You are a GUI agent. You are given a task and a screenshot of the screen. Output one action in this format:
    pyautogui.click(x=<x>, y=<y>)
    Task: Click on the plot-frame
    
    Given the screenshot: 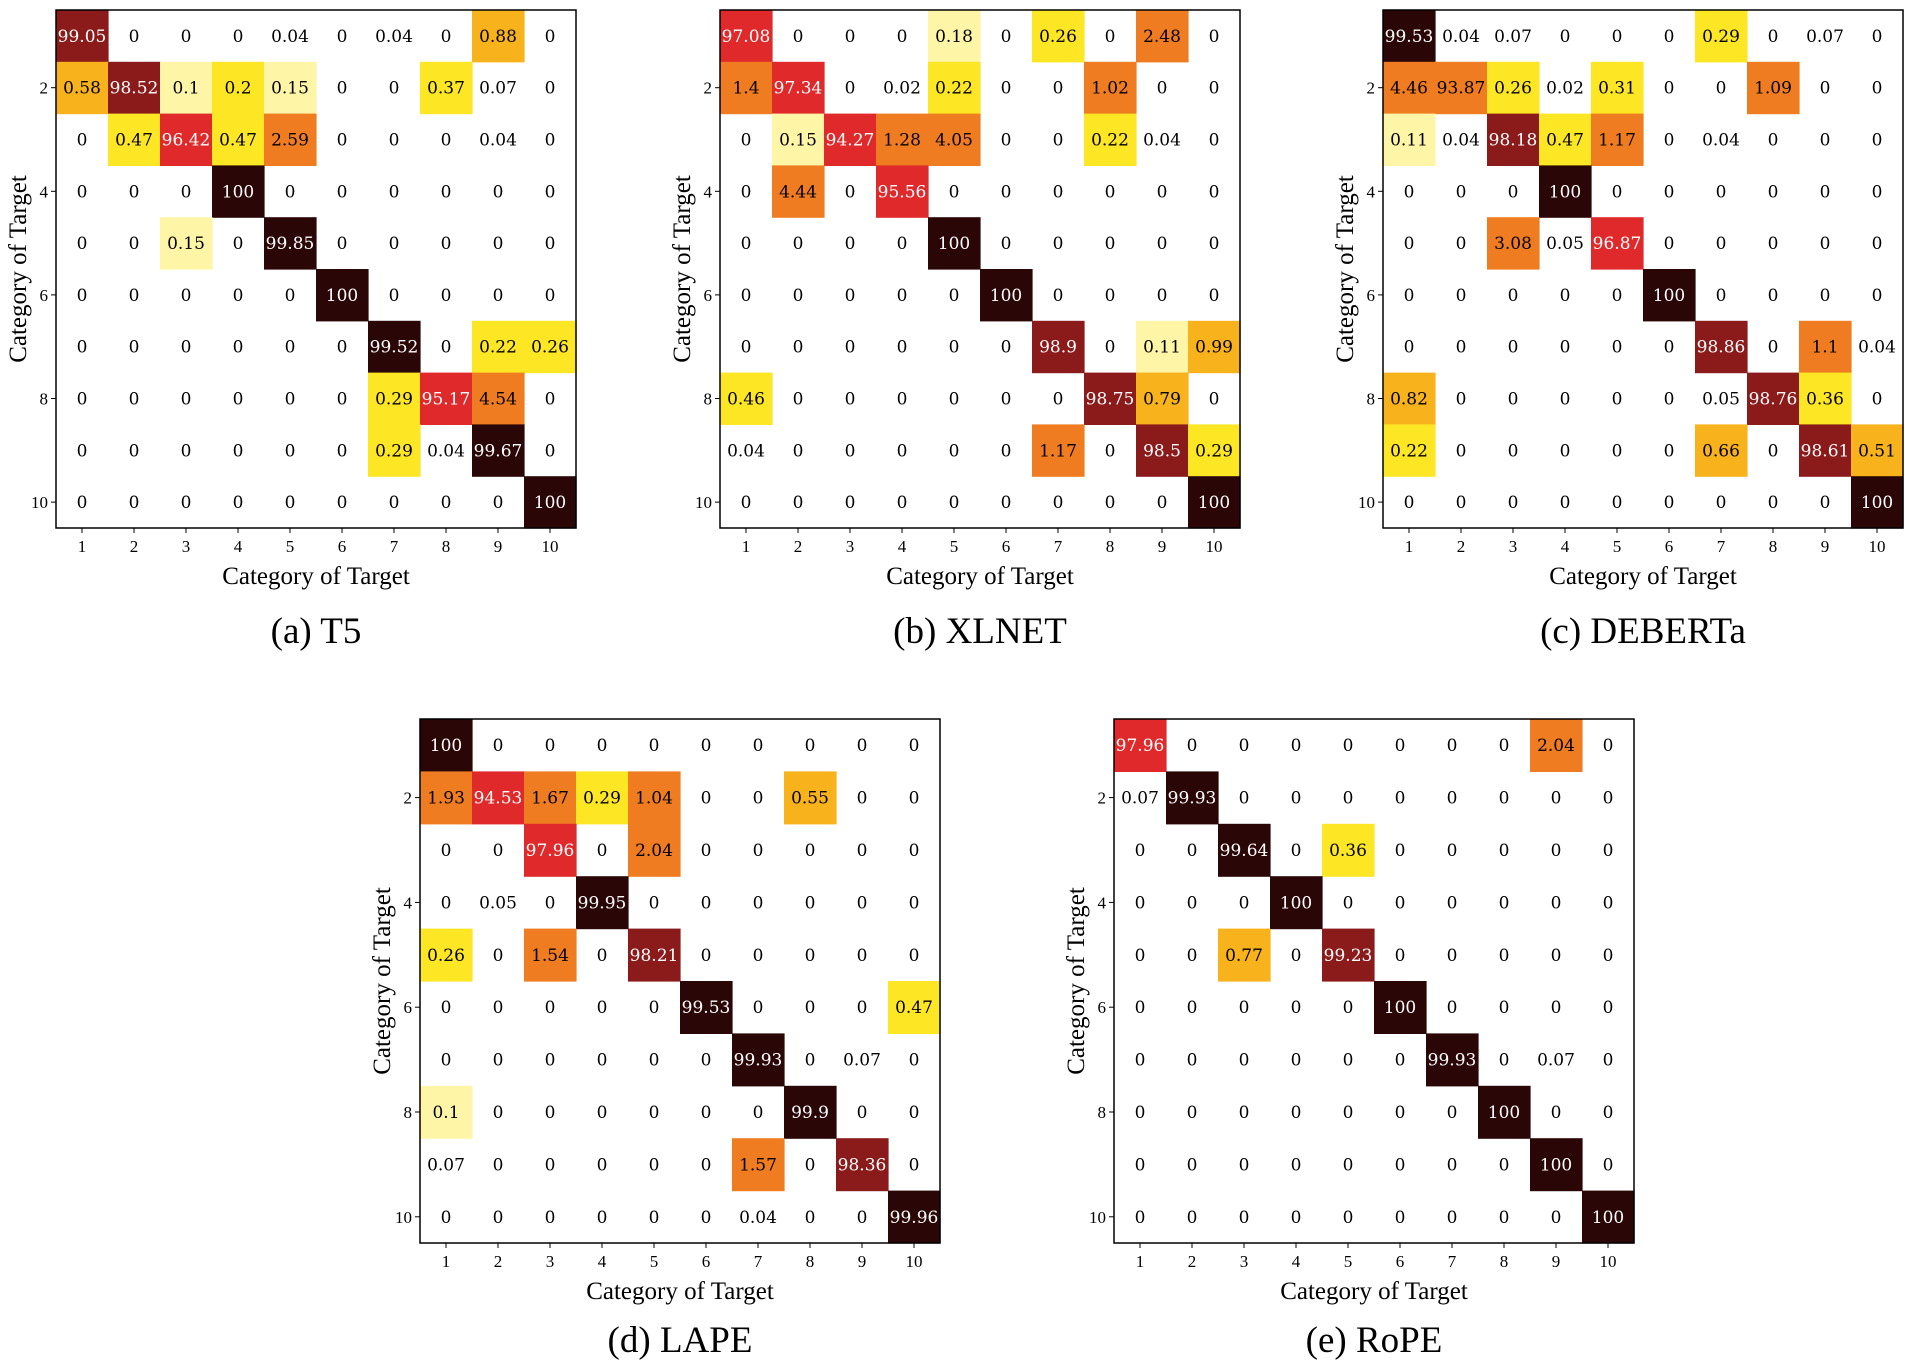 What is the action you would take?
    pyautogui.click(x=680, y=981)
    